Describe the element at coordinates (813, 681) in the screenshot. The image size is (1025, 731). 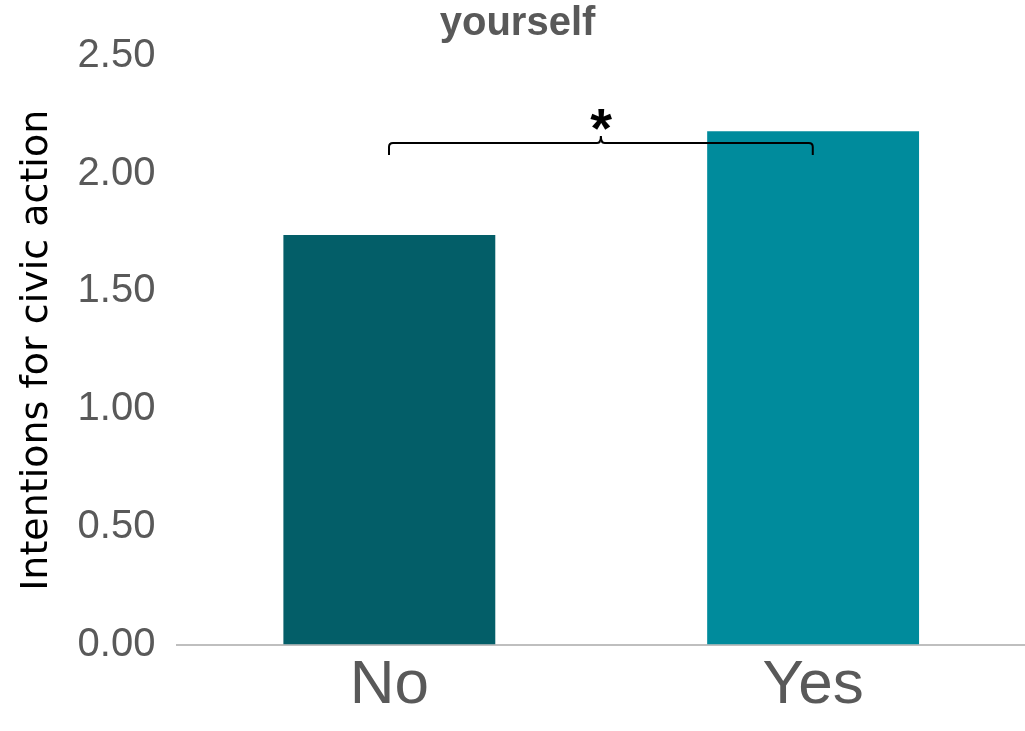
I see `x-tick-label: Yes` at that location.